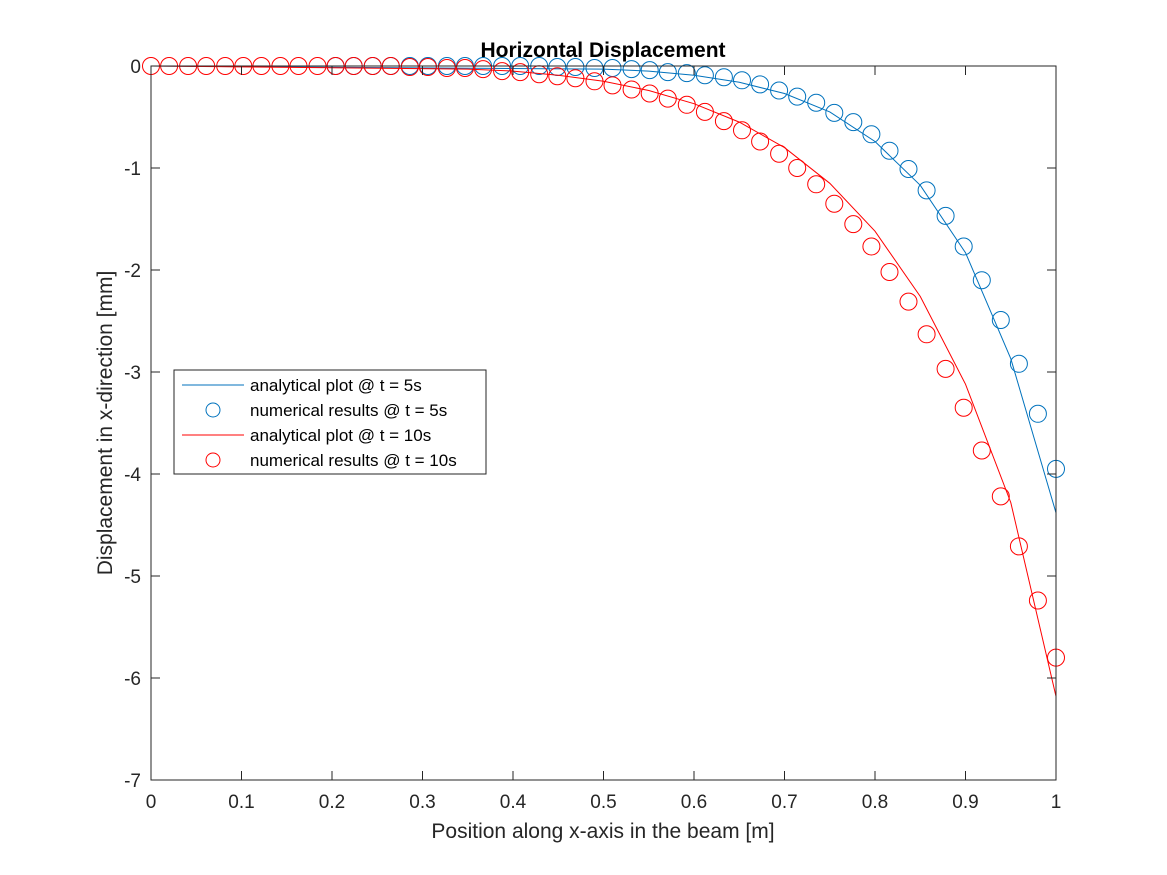 This screenshot has height=875, width=1167. What do you see at coordinates (132, 373) in the screenshot?
I see `y-tick-label: -3` at bounding box center [132, 373].